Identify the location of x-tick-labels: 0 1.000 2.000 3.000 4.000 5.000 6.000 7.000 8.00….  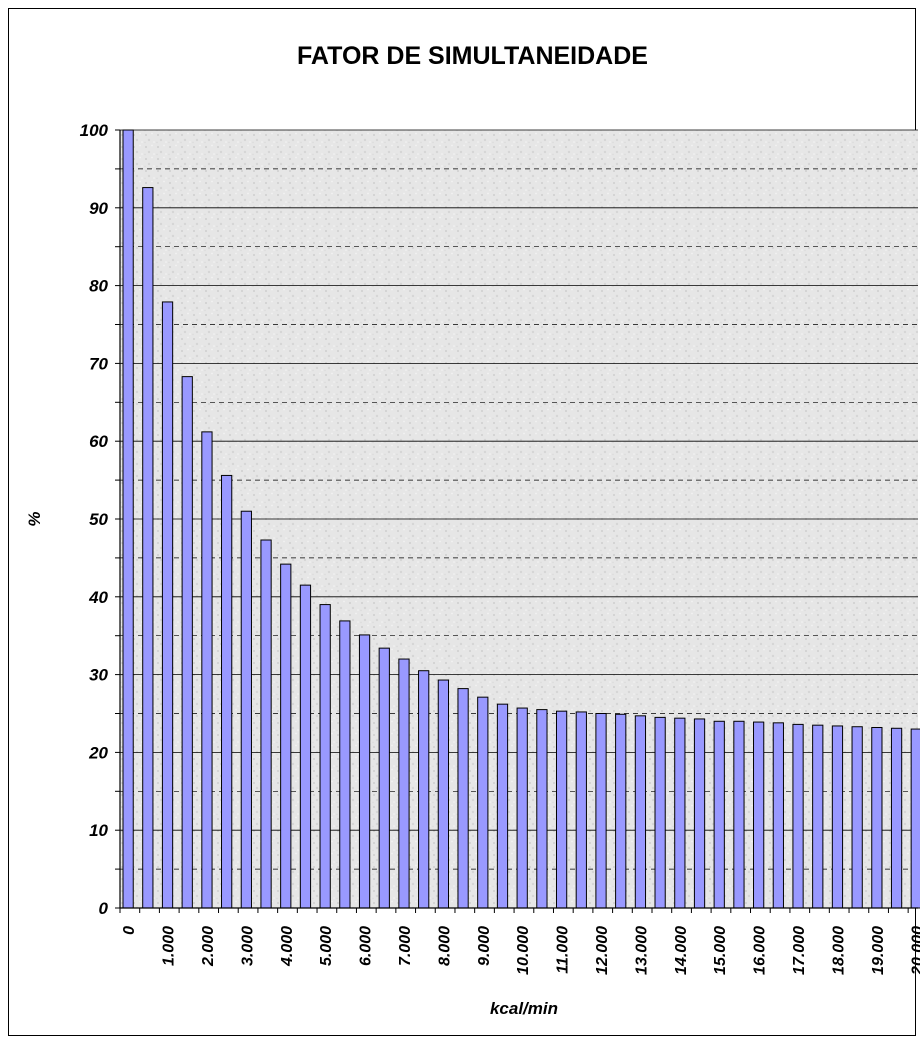
(520, 951).